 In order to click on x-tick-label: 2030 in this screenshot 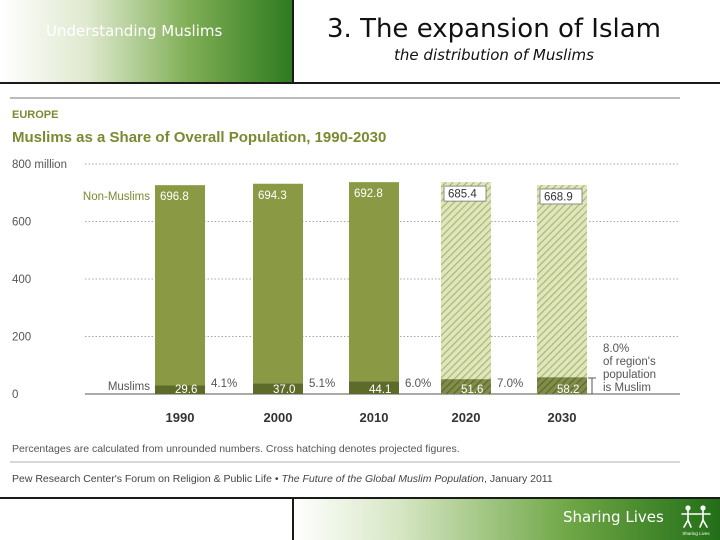, I will do `click(562, 417)`.